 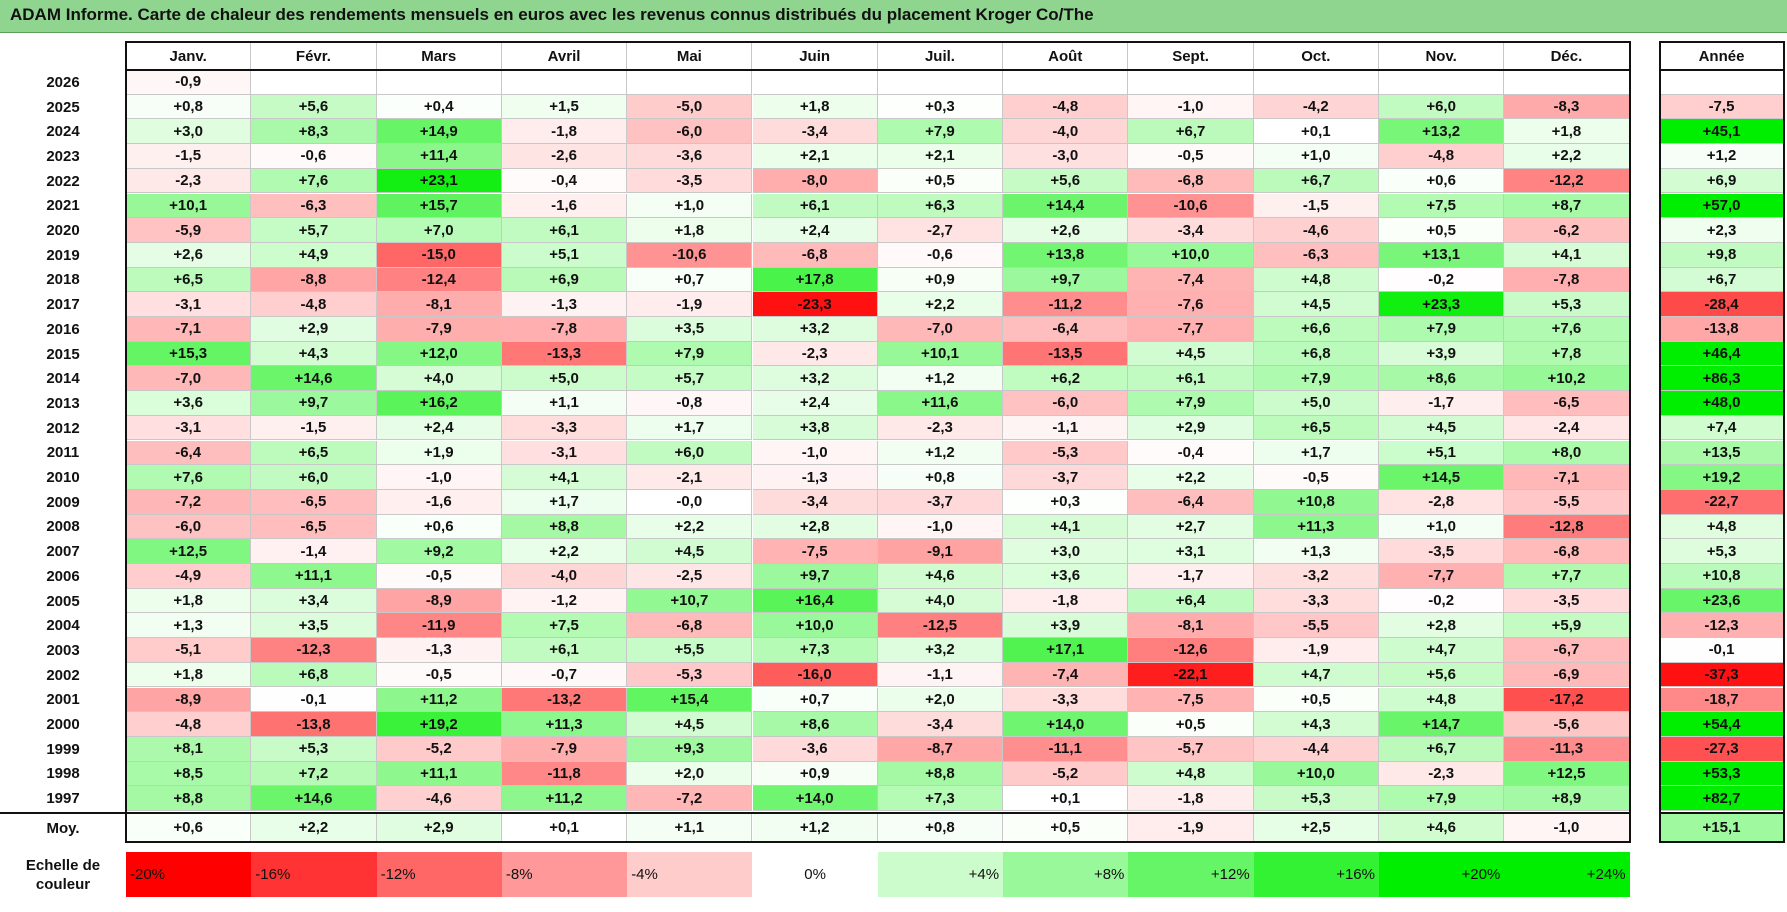 What do you see at coordinates (1567, 551) in the screenshot?
I see `heatmap-cell: -6,8` at bounding box center [1567, 551].